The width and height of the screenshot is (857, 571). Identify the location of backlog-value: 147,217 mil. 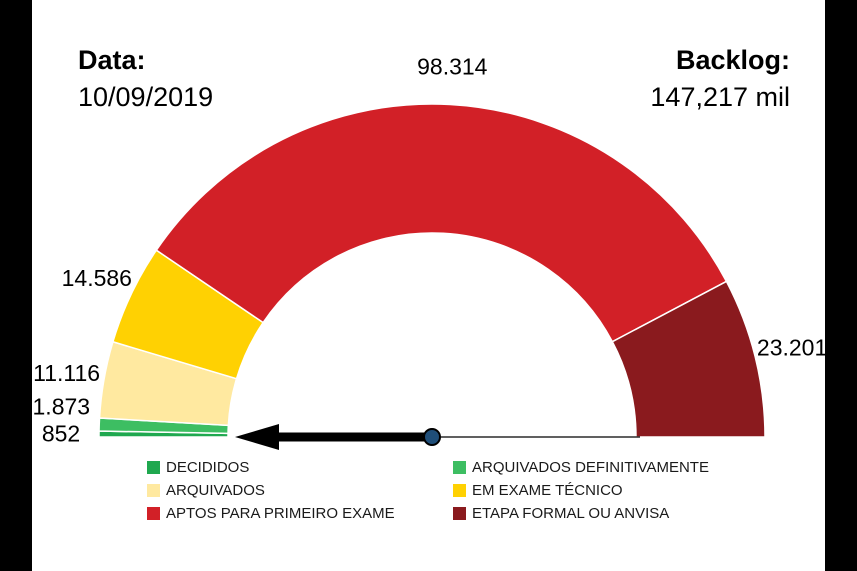
(720, 97).